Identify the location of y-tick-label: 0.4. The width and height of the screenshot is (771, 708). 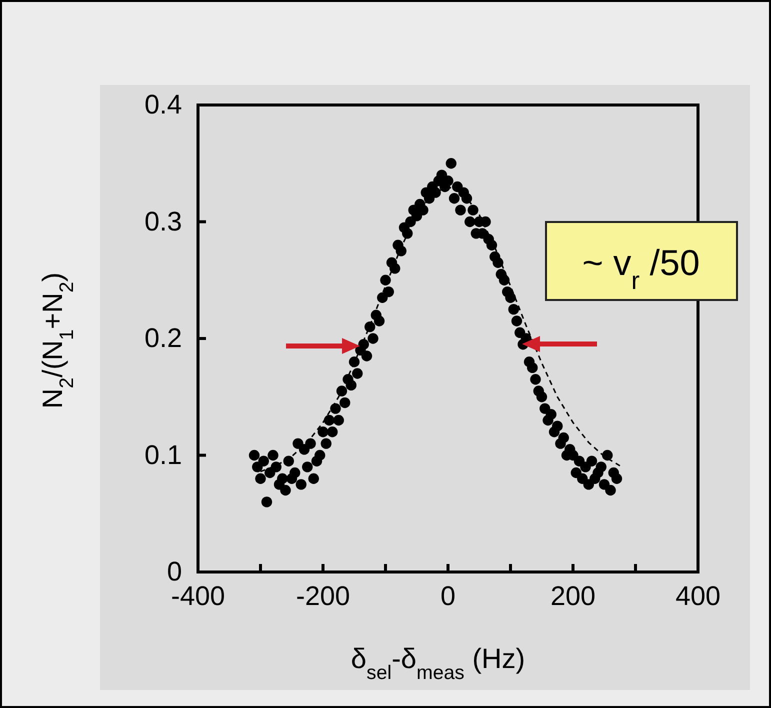
(163, 105).